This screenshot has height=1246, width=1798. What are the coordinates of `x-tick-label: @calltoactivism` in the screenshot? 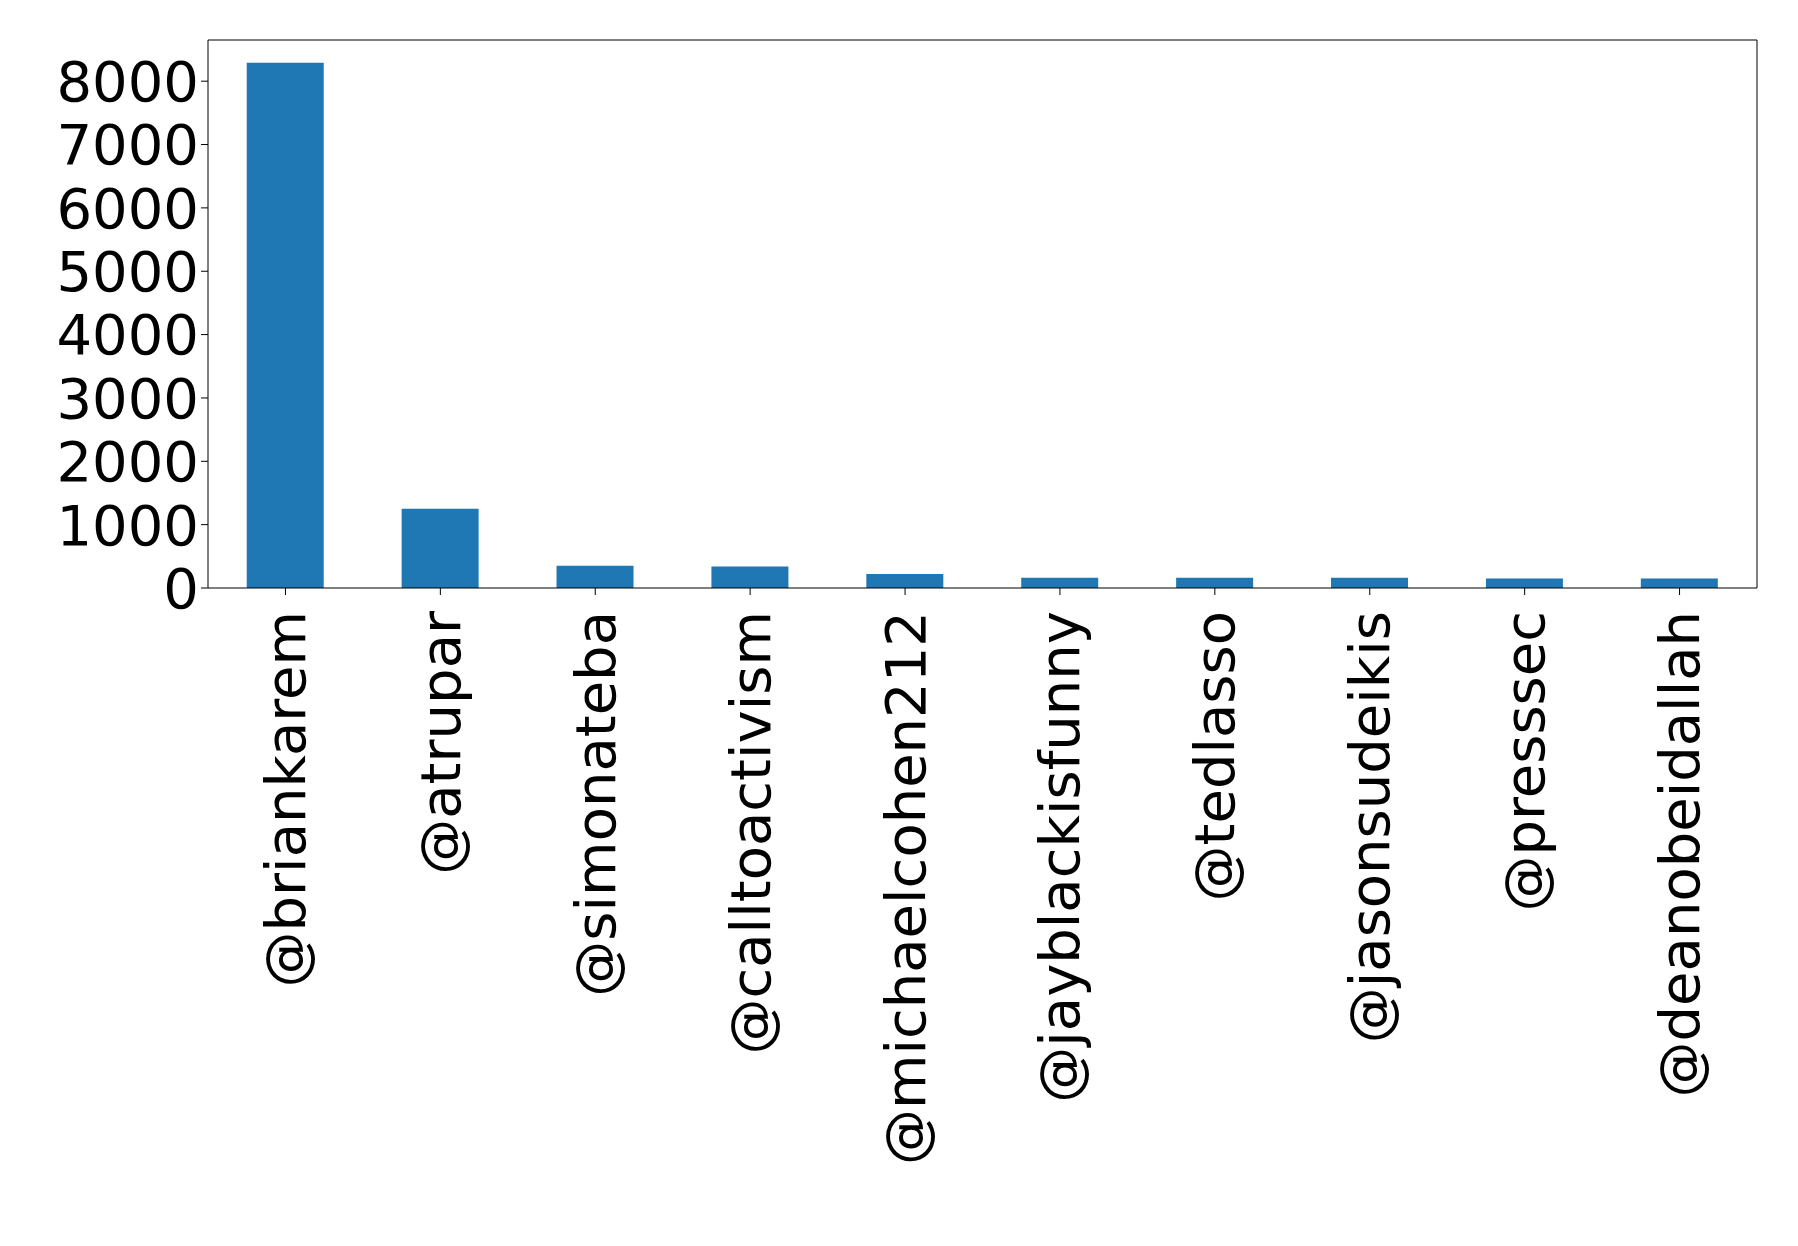 It's located at (750, 833).